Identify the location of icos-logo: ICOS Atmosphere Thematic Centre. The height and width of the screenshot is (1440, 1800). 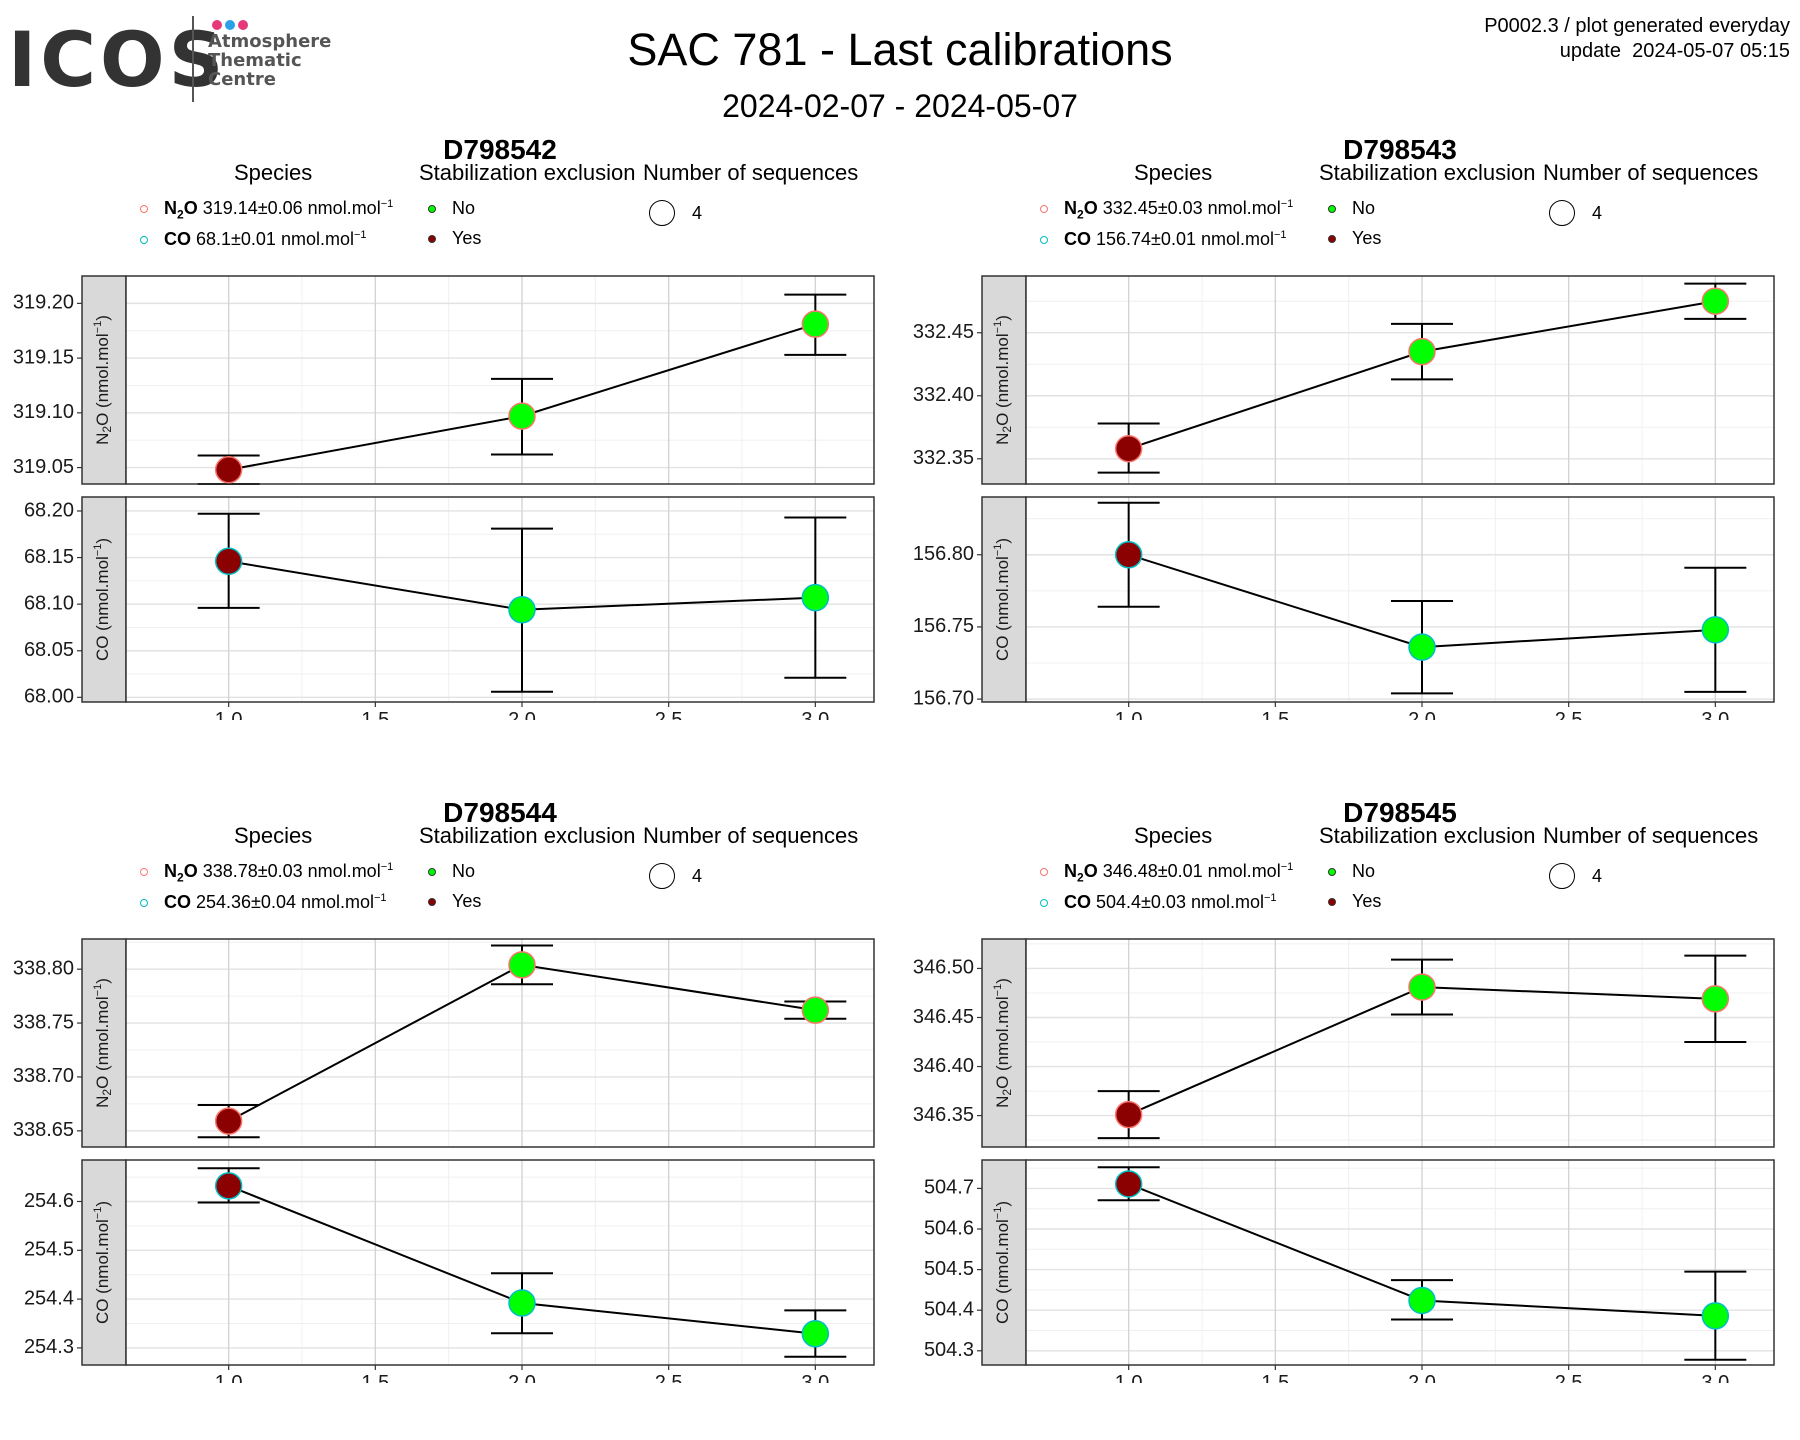
(173, 59).